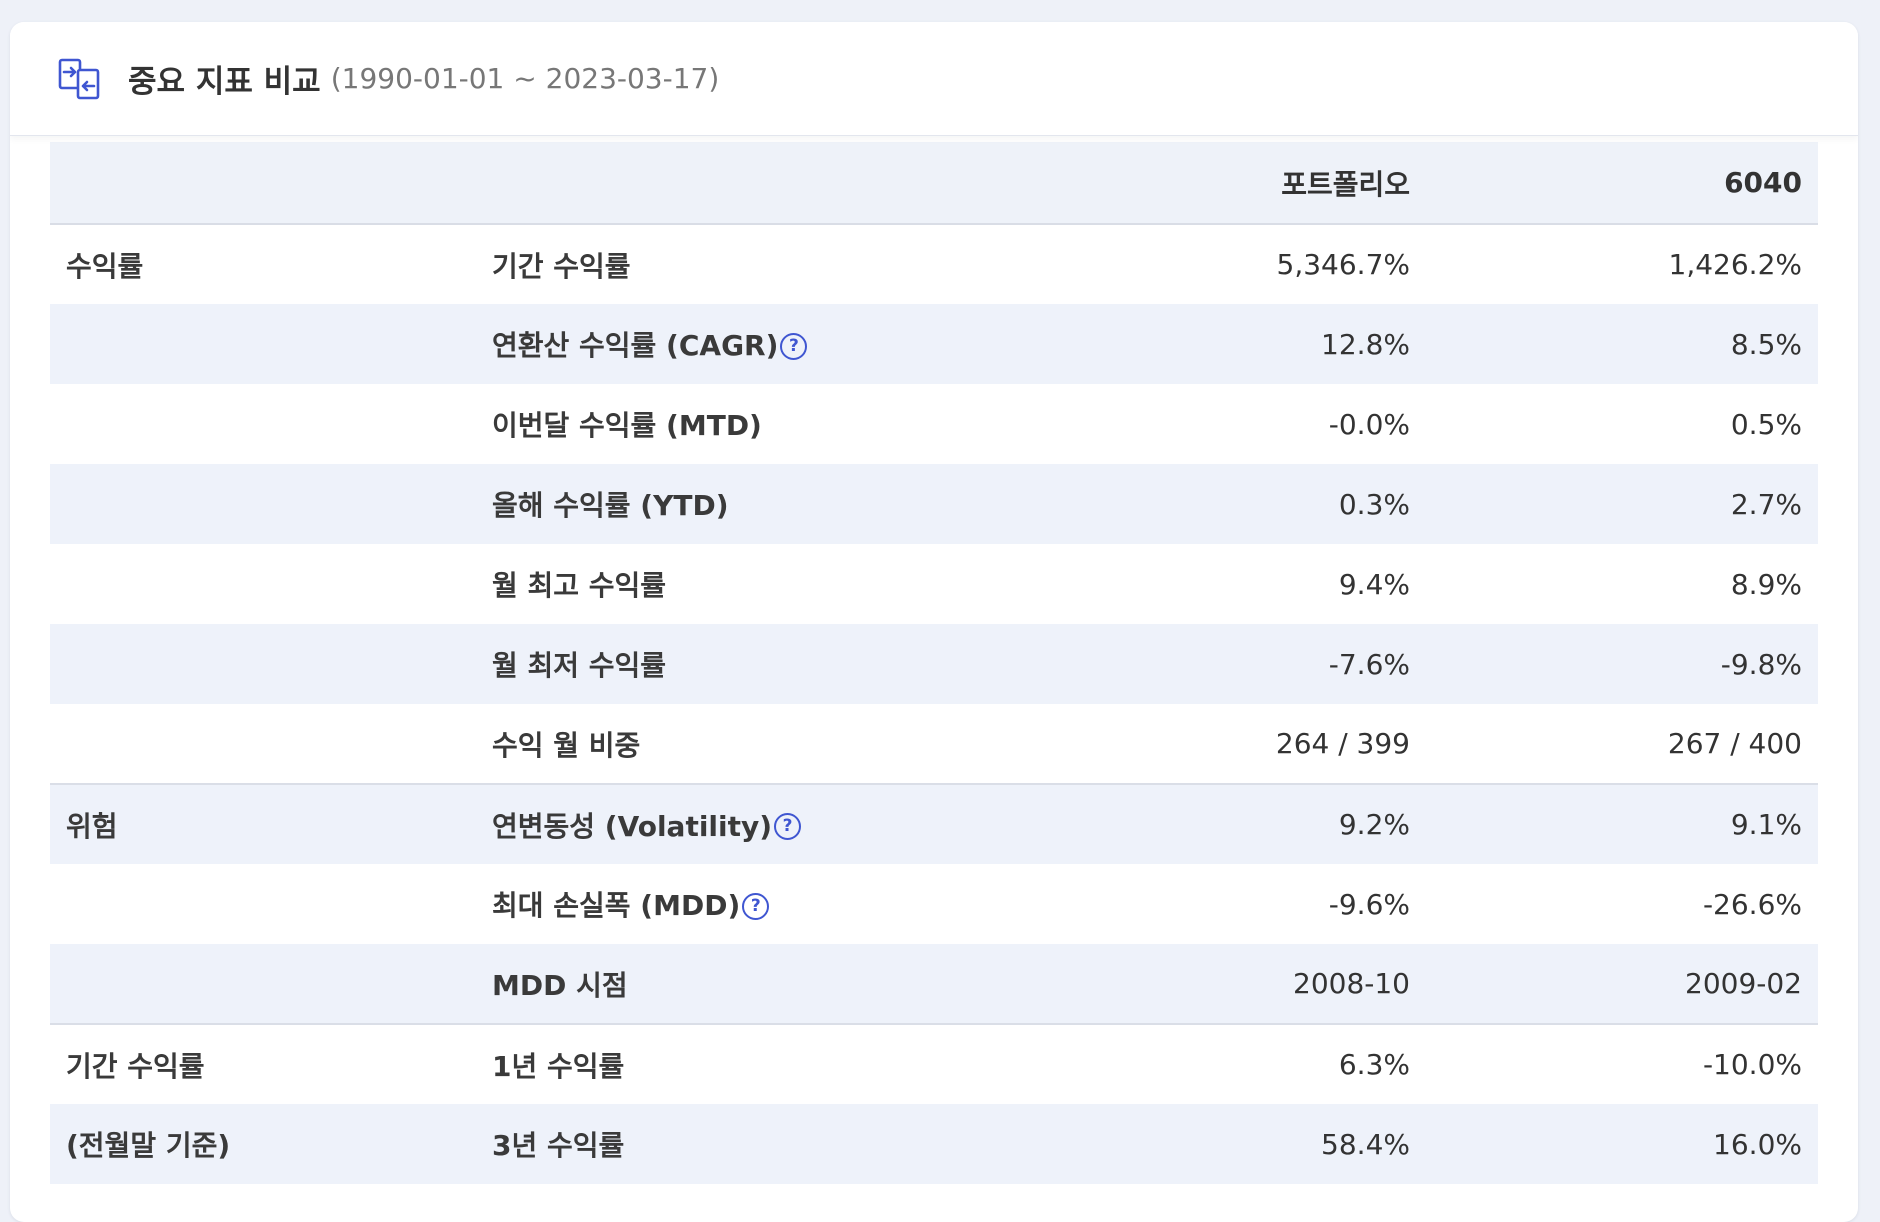  Describe the element at coordinates (1734, 743) in the screenshot. I see `benchmark-value: 267 / 400` at that location.